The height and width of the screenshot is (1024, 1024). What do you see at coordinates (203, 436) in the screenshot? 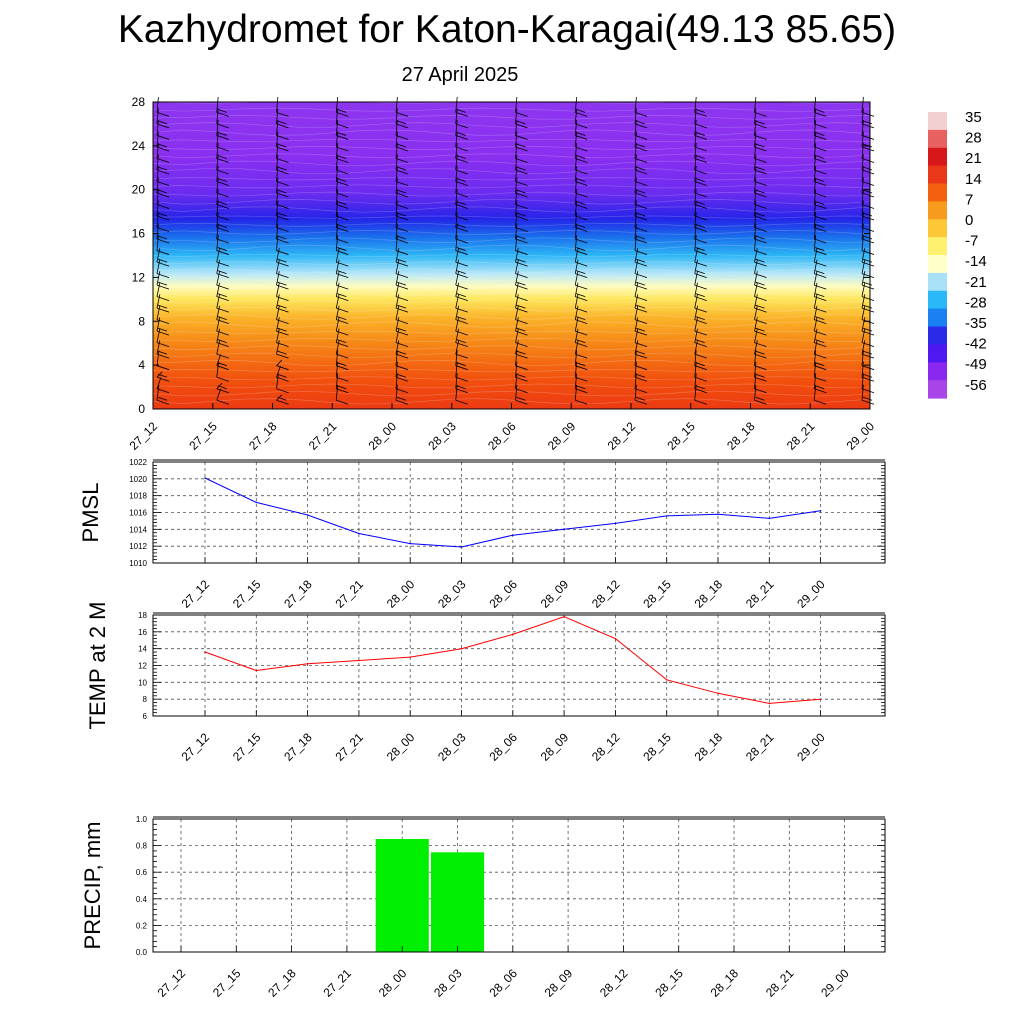
I see `x-tick-label: 27_15` at bounding box center [203, 436].